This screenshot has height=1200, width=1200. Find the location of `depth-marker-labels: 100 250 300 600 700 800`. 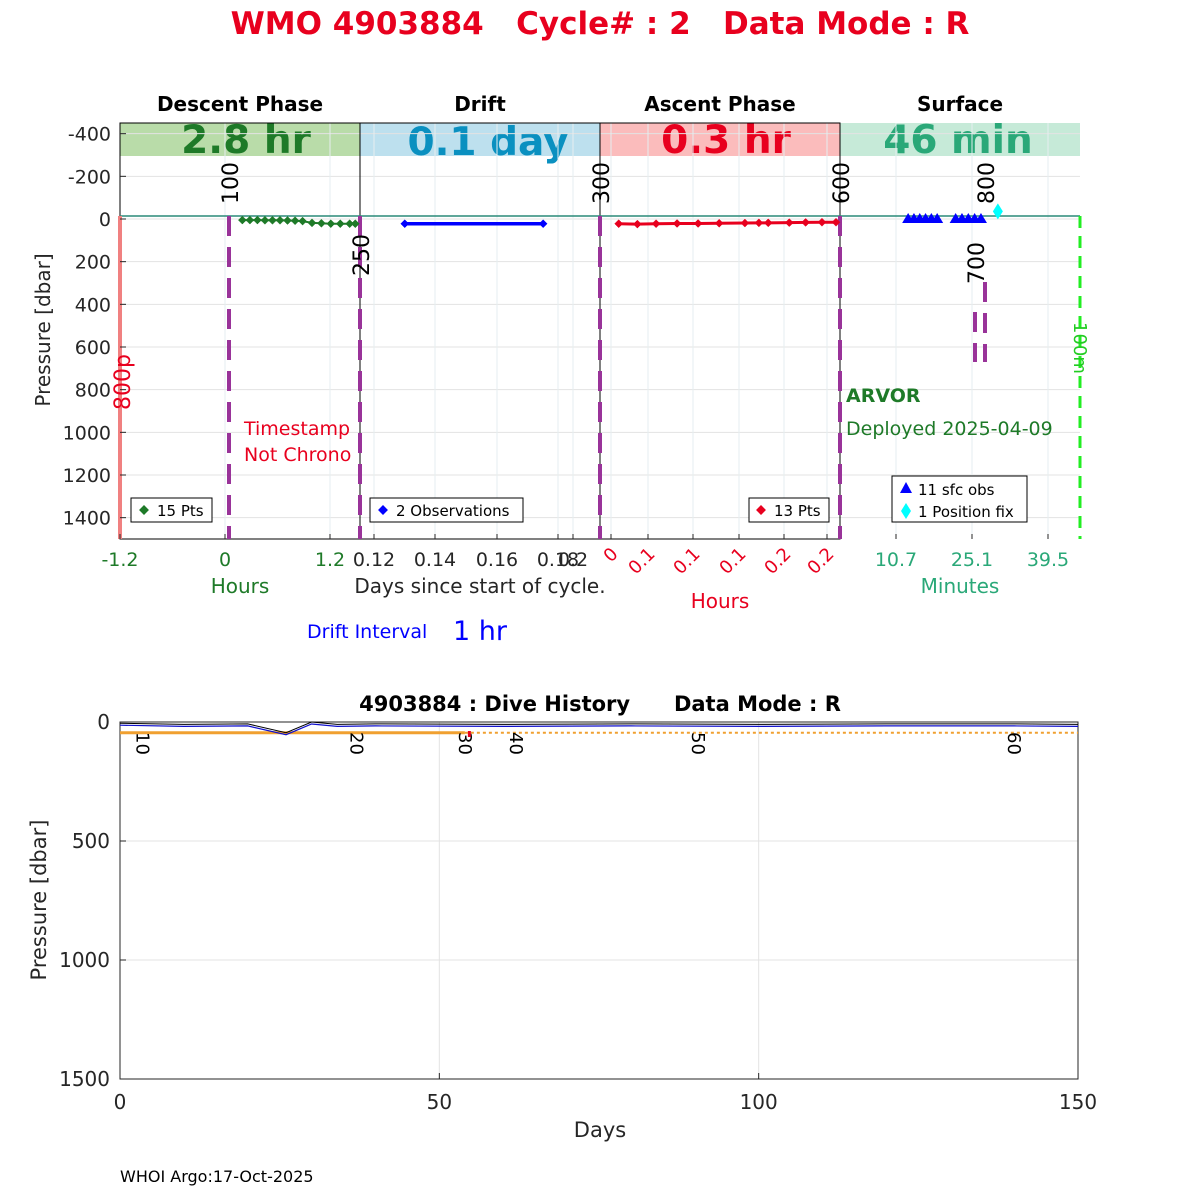

depth-marker-labels: 100 250 300 600 700 800 is located at coordinates (609, 223).